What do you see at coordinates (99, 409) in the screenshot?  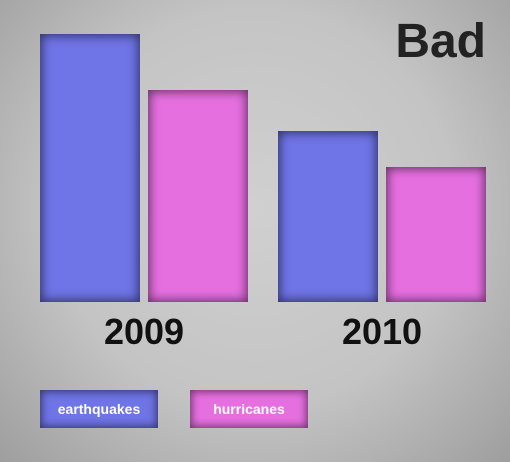 I see `legend-entry: earthquakes` at bounding box center [99, 409].